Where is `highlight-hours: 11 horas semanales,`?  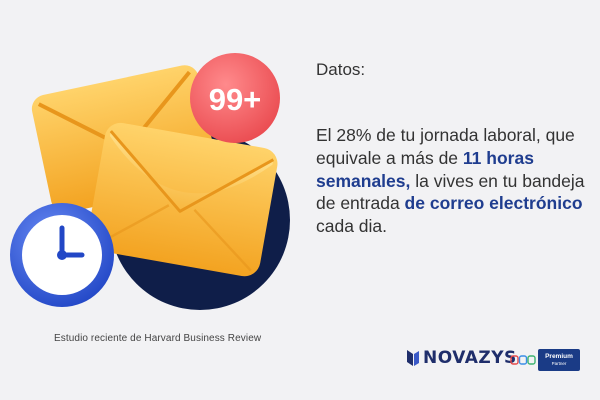 highlight-hours: 11 horas semanales, is located at coordinates (425, 169).